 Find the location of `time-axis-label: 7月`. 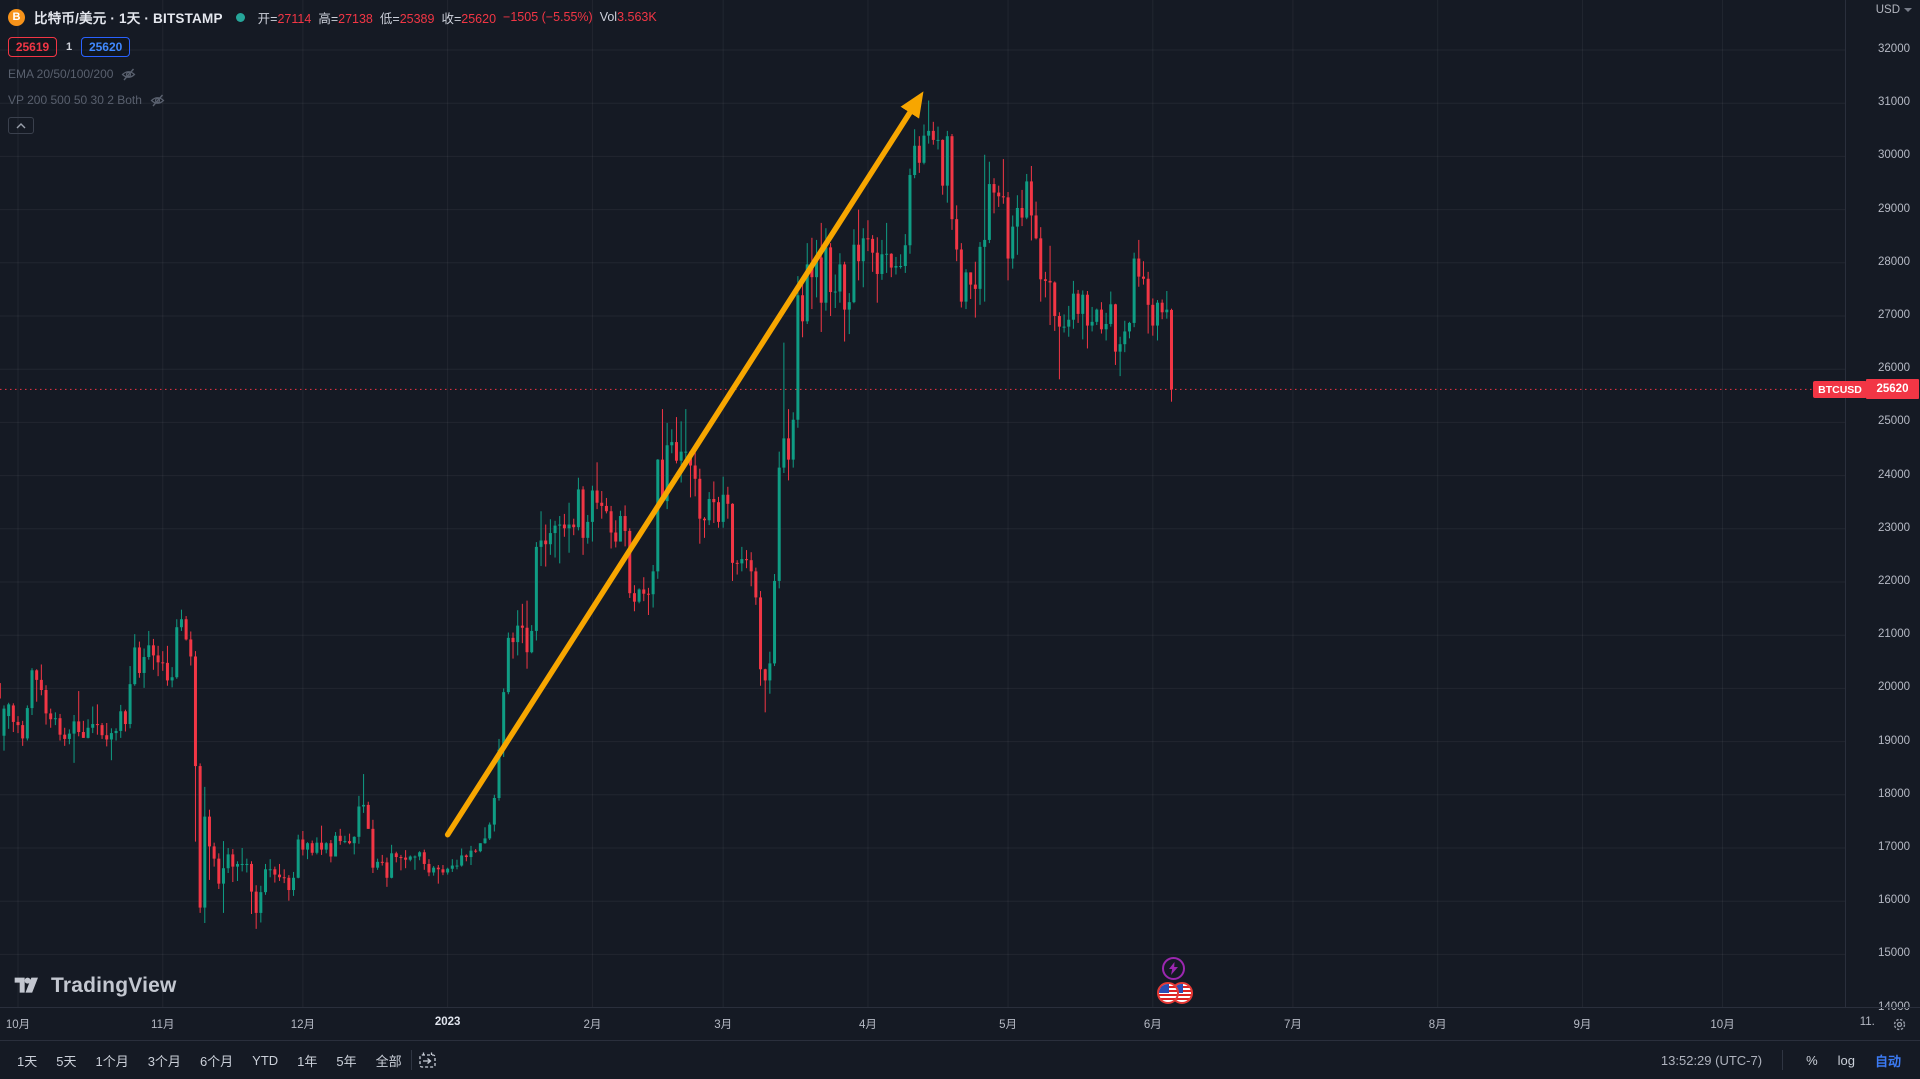

time-axis-label: 7月 is located at coordinates (1292, 1025).